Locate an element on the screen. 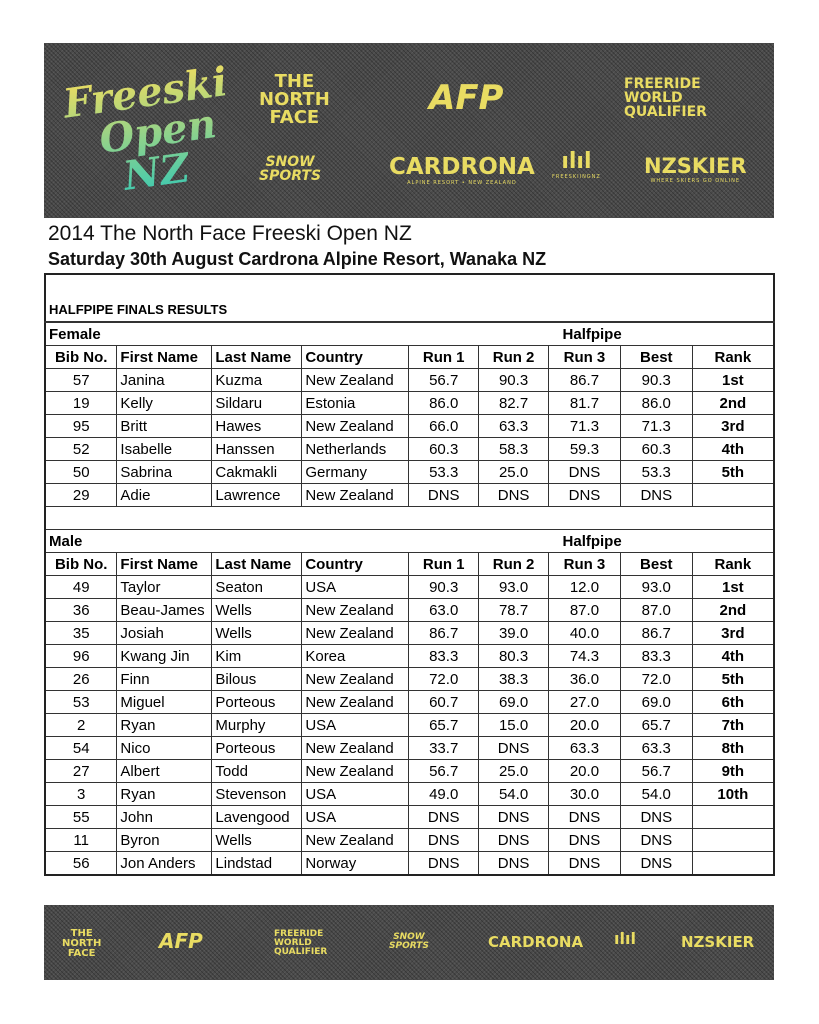 This screenshot has width=819, height=1024. cell-best: 54.0 is located at coordinates (656, 794).